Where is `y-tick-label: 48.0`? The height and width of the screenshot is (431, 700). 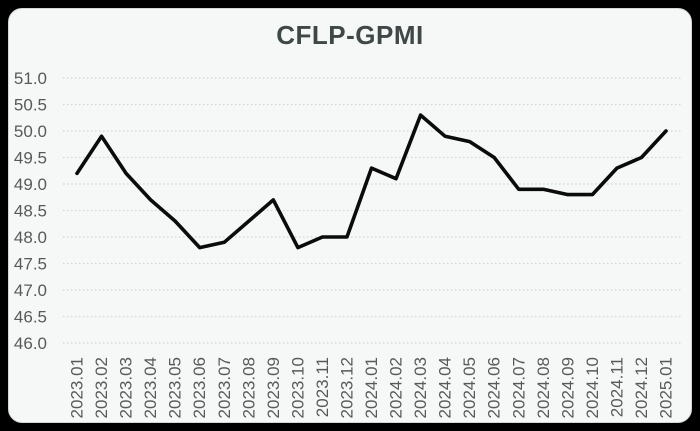
y-tick-label: 48.0 is located at coordinates (30, 237).